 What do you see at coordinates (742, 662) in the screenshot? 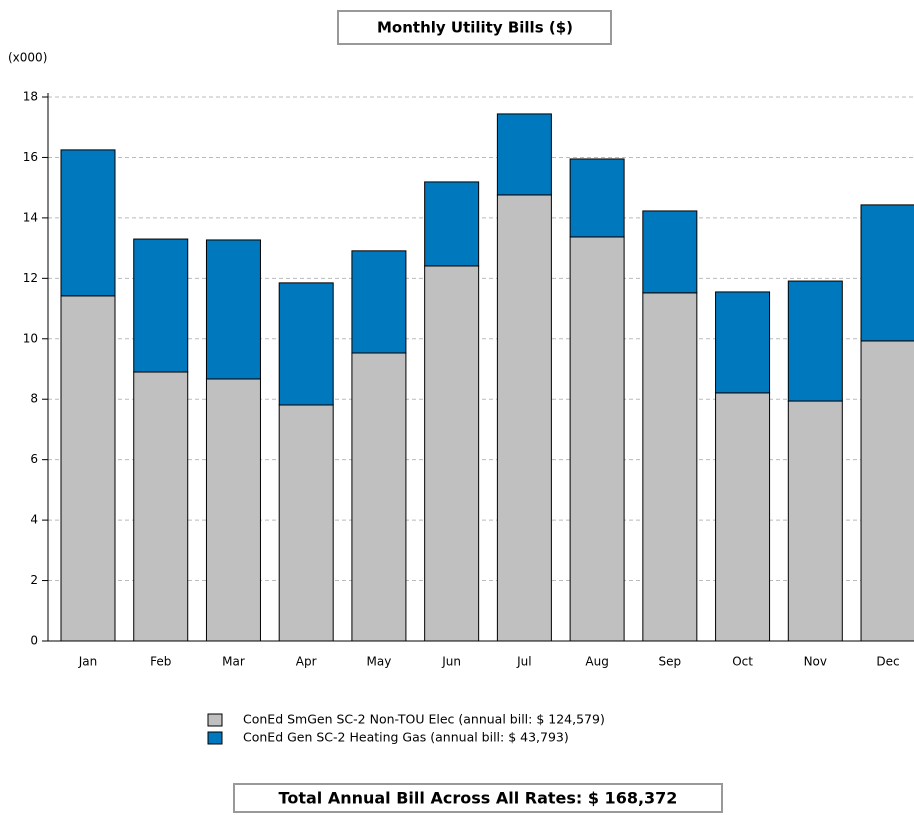
I see `x-tick-label: Oct` at bounding box center [742, 662].